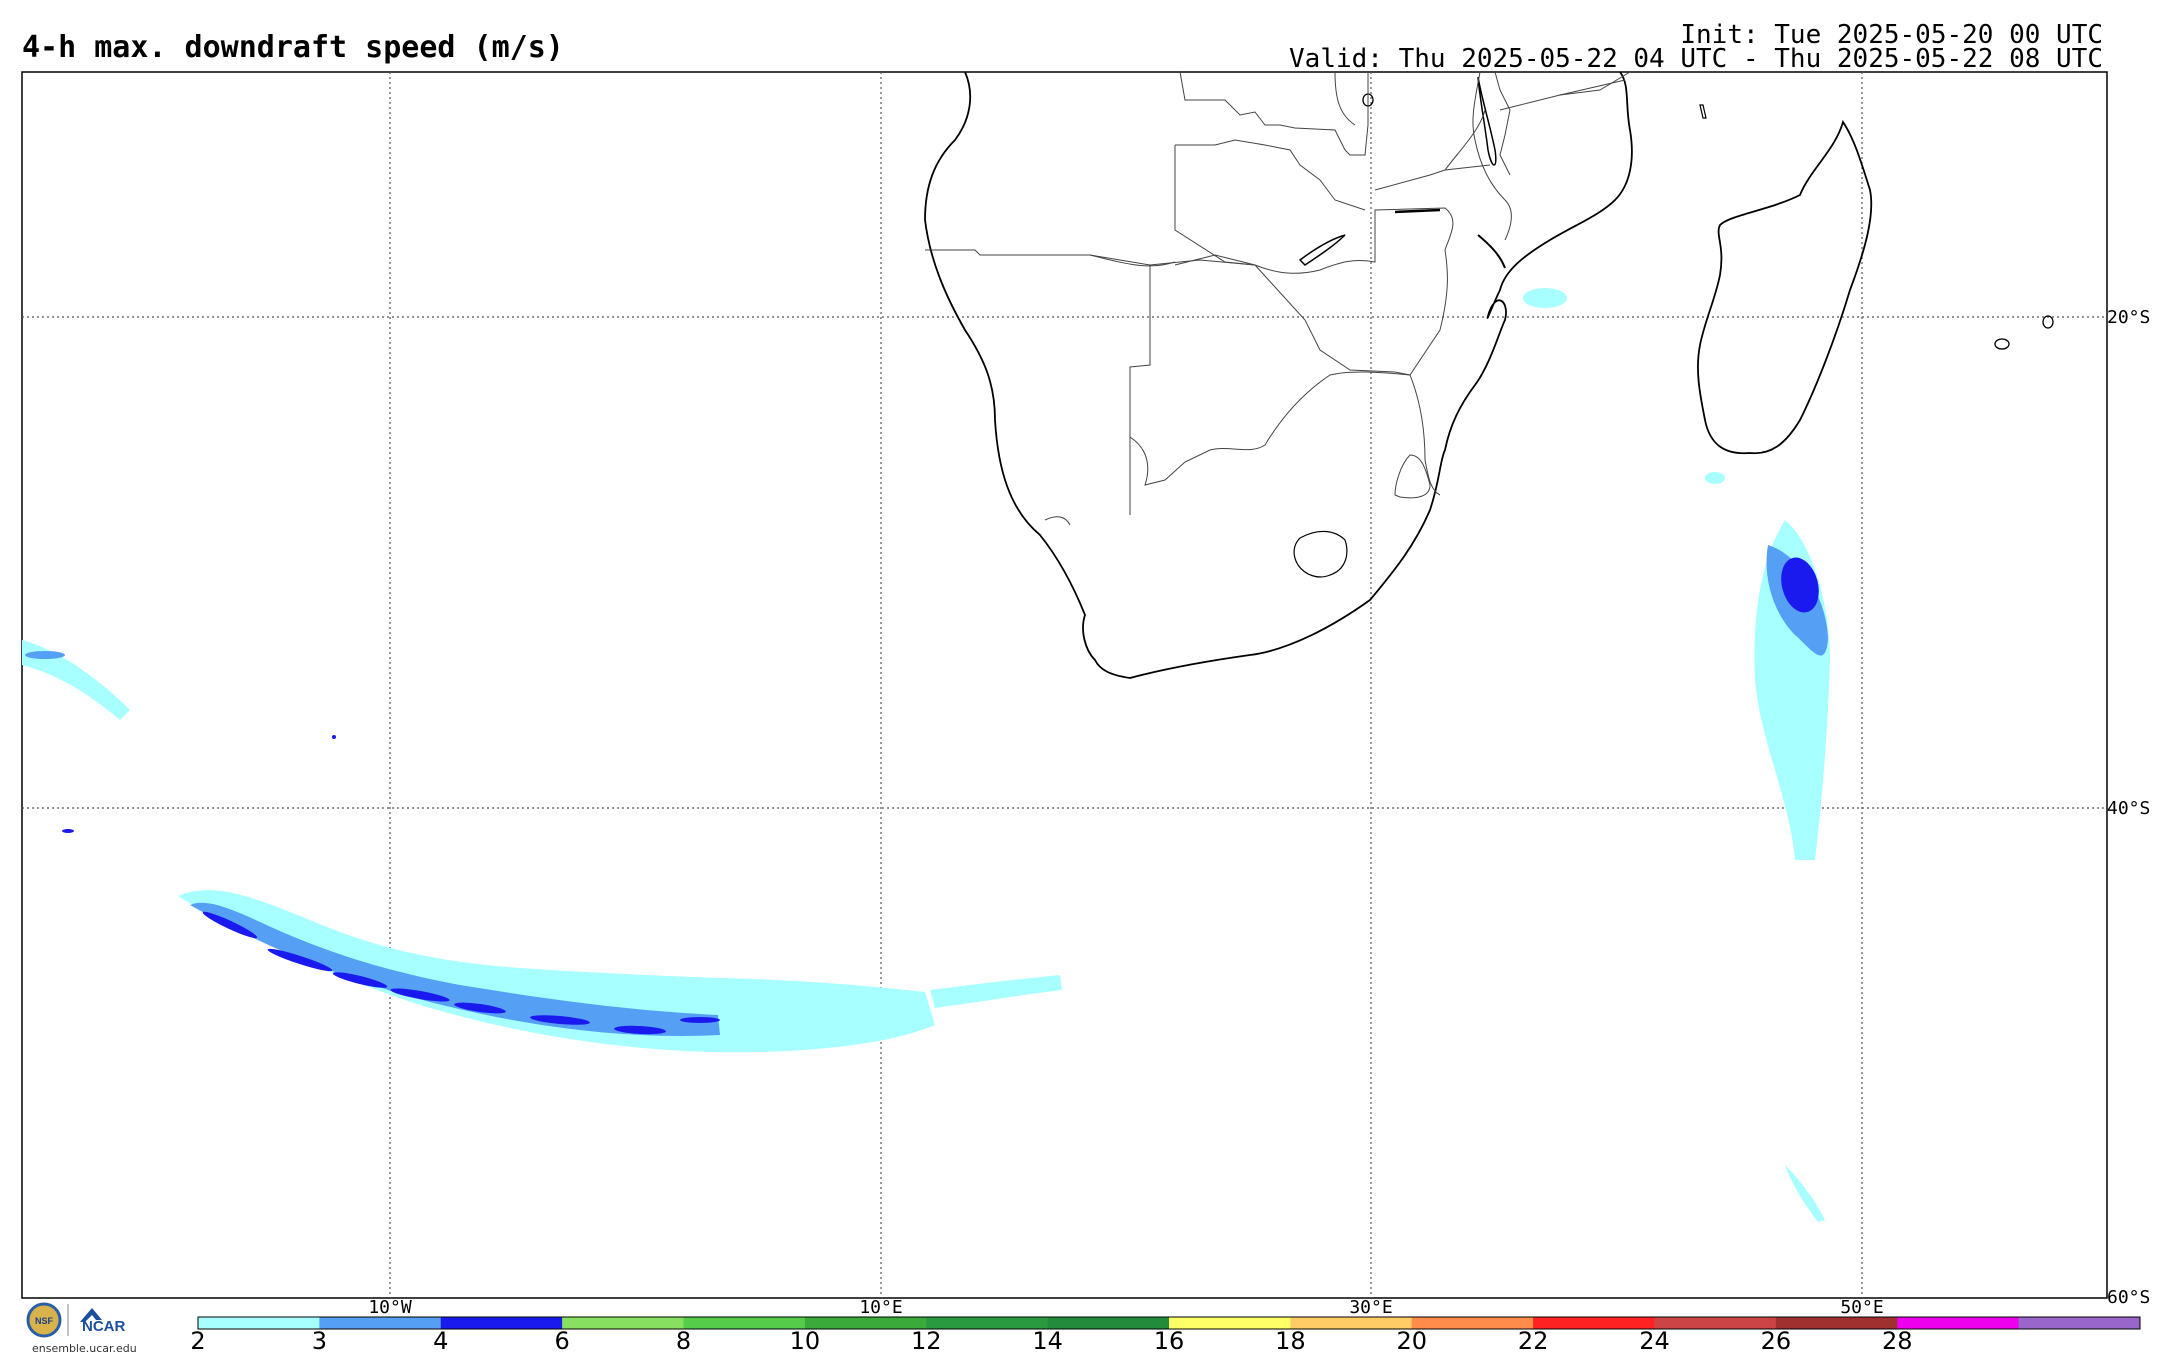 This screenshot has height=1355, width=2160. I want to click on lon-label: 10°W, so click(390, 1307).